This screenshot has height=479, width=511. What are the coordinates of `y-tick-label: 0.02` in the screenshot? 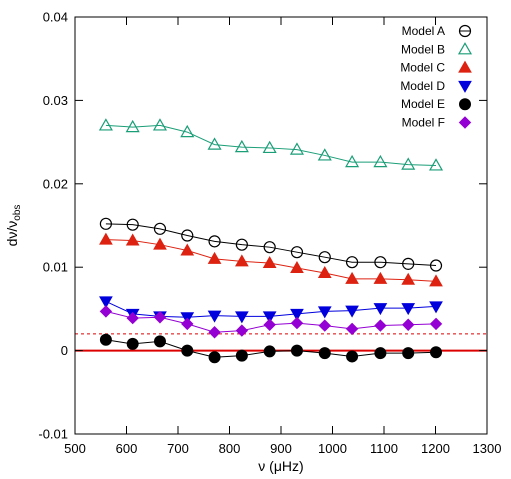 It's located at (55, 183).